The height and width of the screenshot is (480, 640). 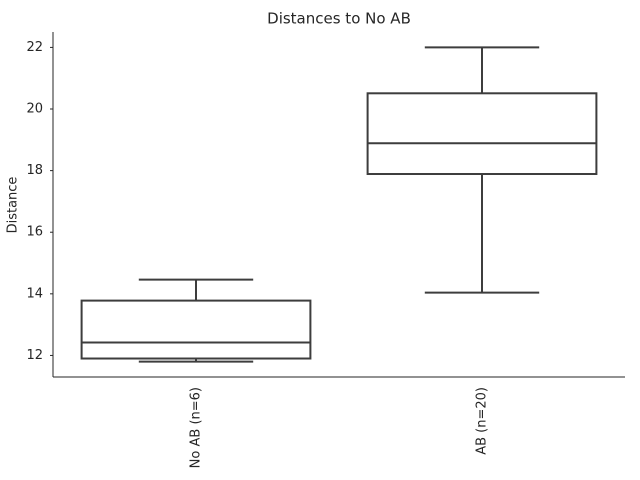 What do you see at coordinates (34, 293) in the screenshot?
I see `y-tick-label: 14` at bounding box center [34, 293].